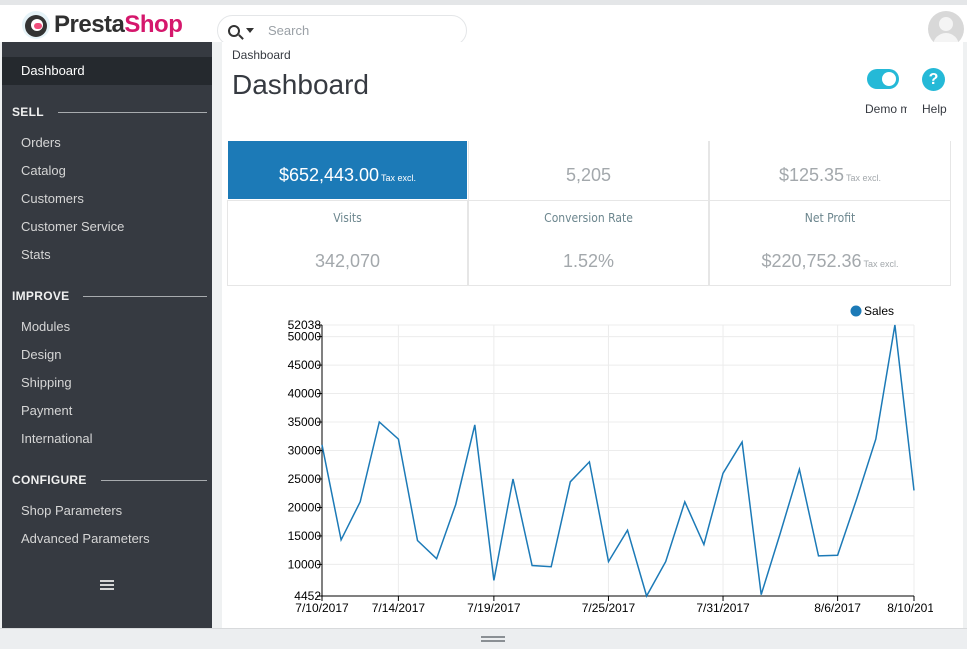 The image size is (967, 649). What do you see at coordinates (46, 382) in the screenshot?
I see `sidebar-item-shipping: Shipping` at bounding box center [46, 382].